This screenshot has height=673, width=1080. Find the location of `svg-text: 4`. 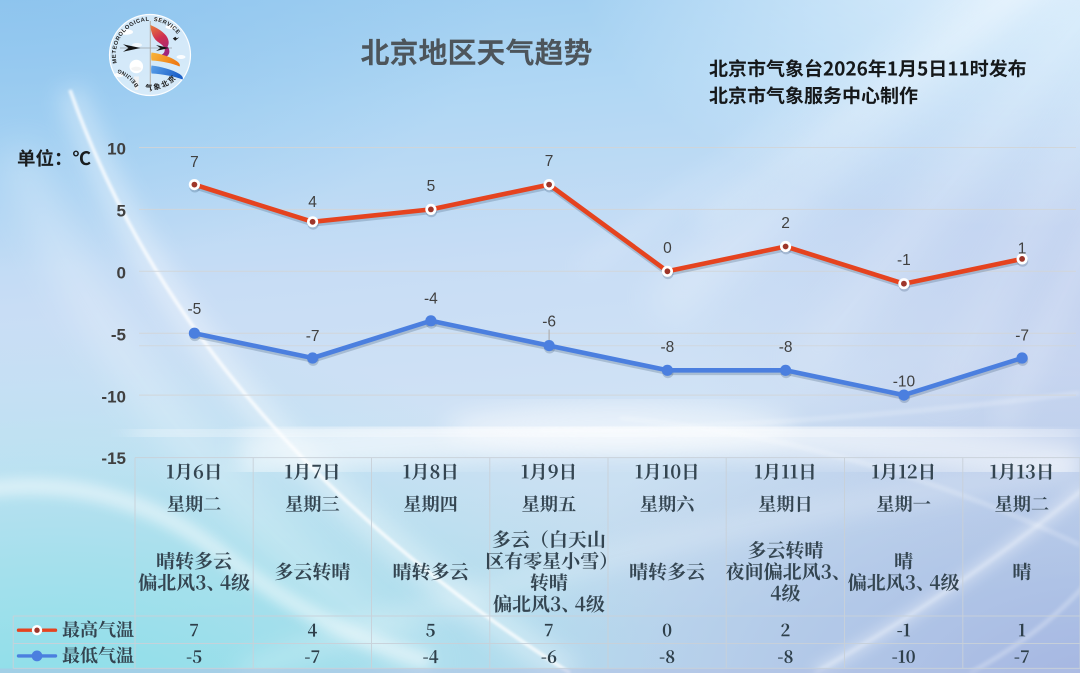

svg-text: 4 is located at coordinates (312, 202).